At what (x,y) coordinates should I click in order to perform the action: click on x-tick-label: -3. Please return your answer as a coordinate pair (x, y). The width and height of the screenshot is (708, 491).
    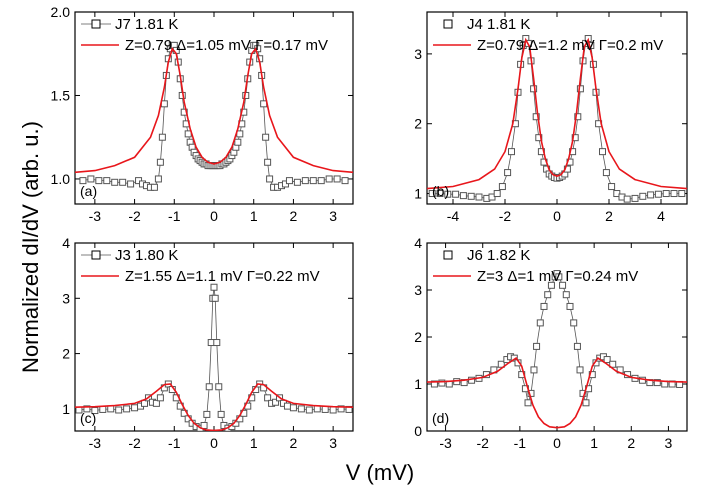
    Looking at the image, I should click on (95, 216).